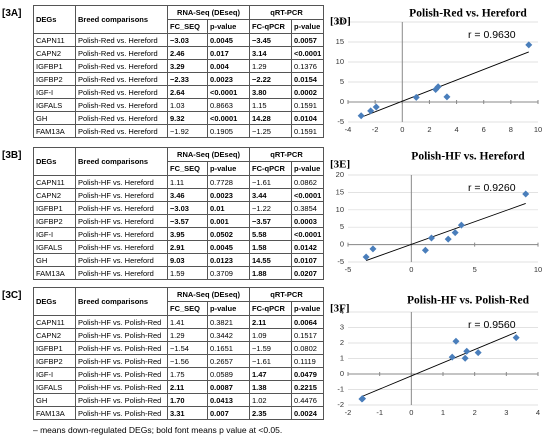 Image resolution: width=550 pixels, height=440 pixels. What do you see at coordinates (307, 221) in the screenshot?
I see `table-cell: 0.0003` at bounding box center [307, 221].